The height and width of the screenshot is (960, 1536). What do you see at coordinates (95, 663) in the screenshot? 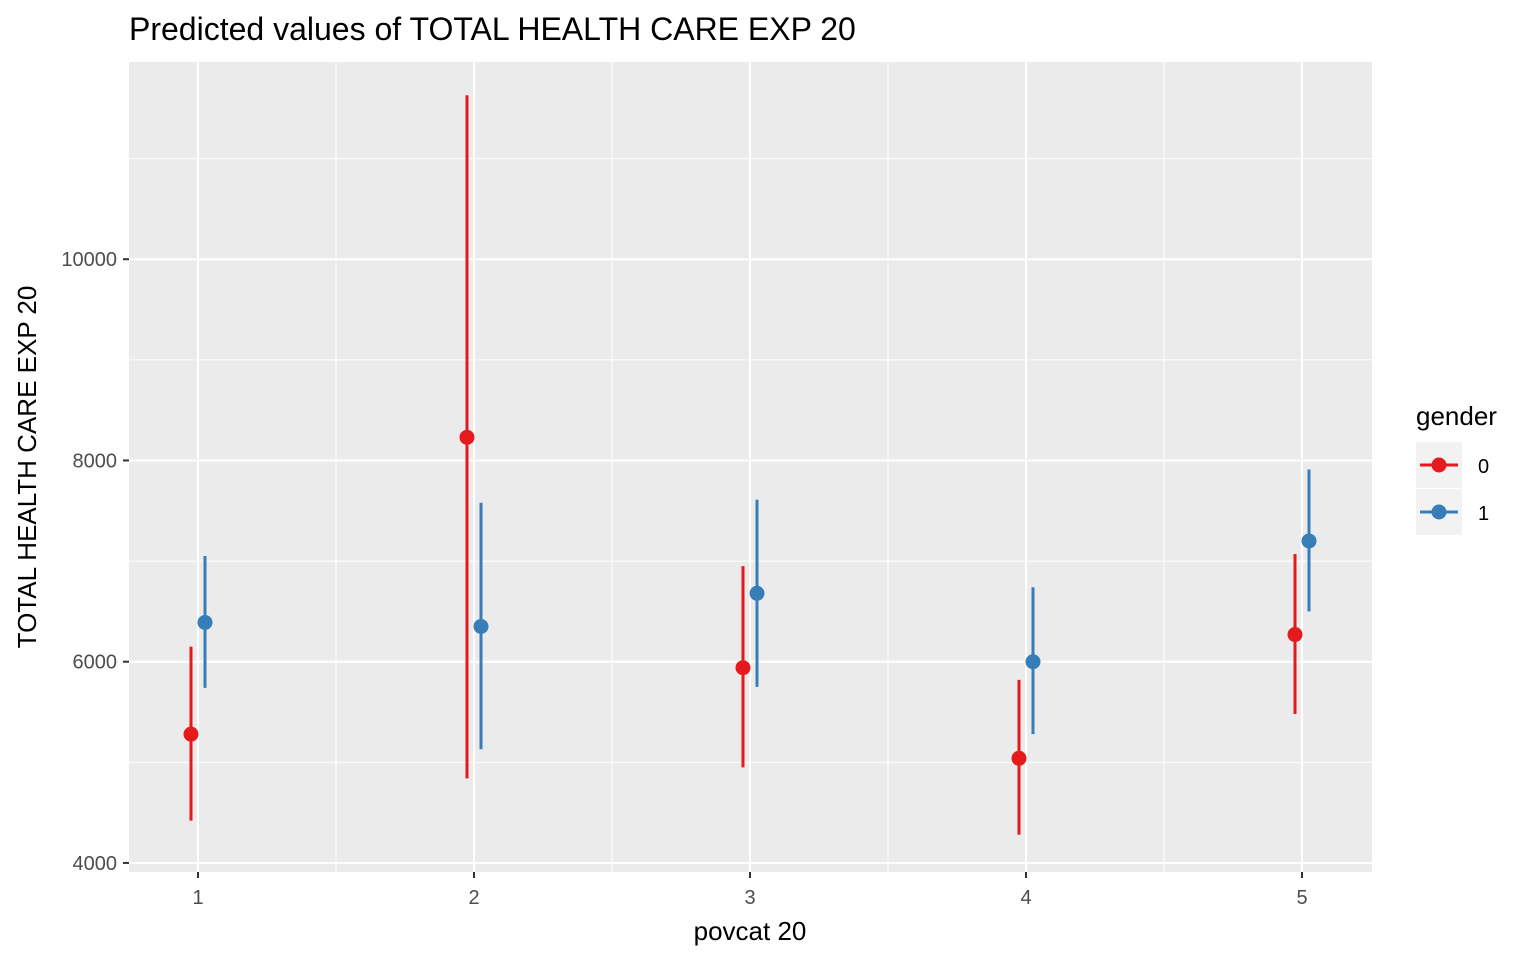
I see `y-tick-label: 6000` at bounding box center [95, 663].